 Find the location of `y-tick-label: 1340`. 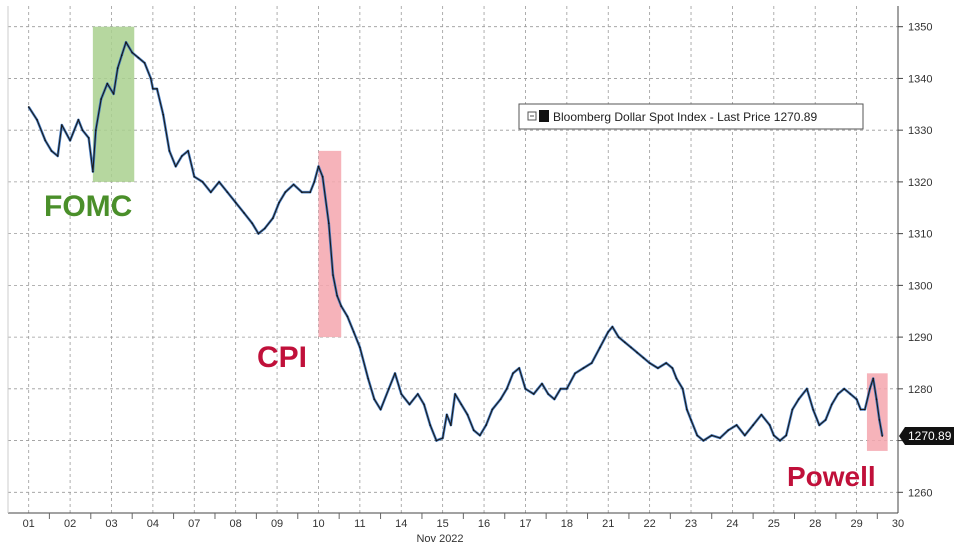

y-tick-label: 1340 is located at coordinates (920, 79).